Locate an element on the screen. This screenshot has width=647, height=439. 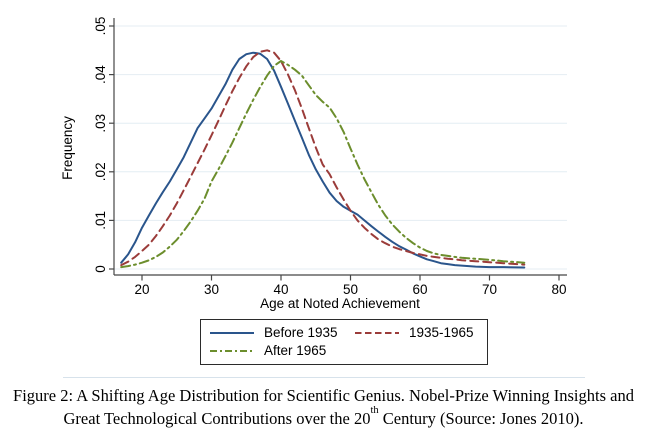
legend-line-dashdot is located at coordinates (232, 350).